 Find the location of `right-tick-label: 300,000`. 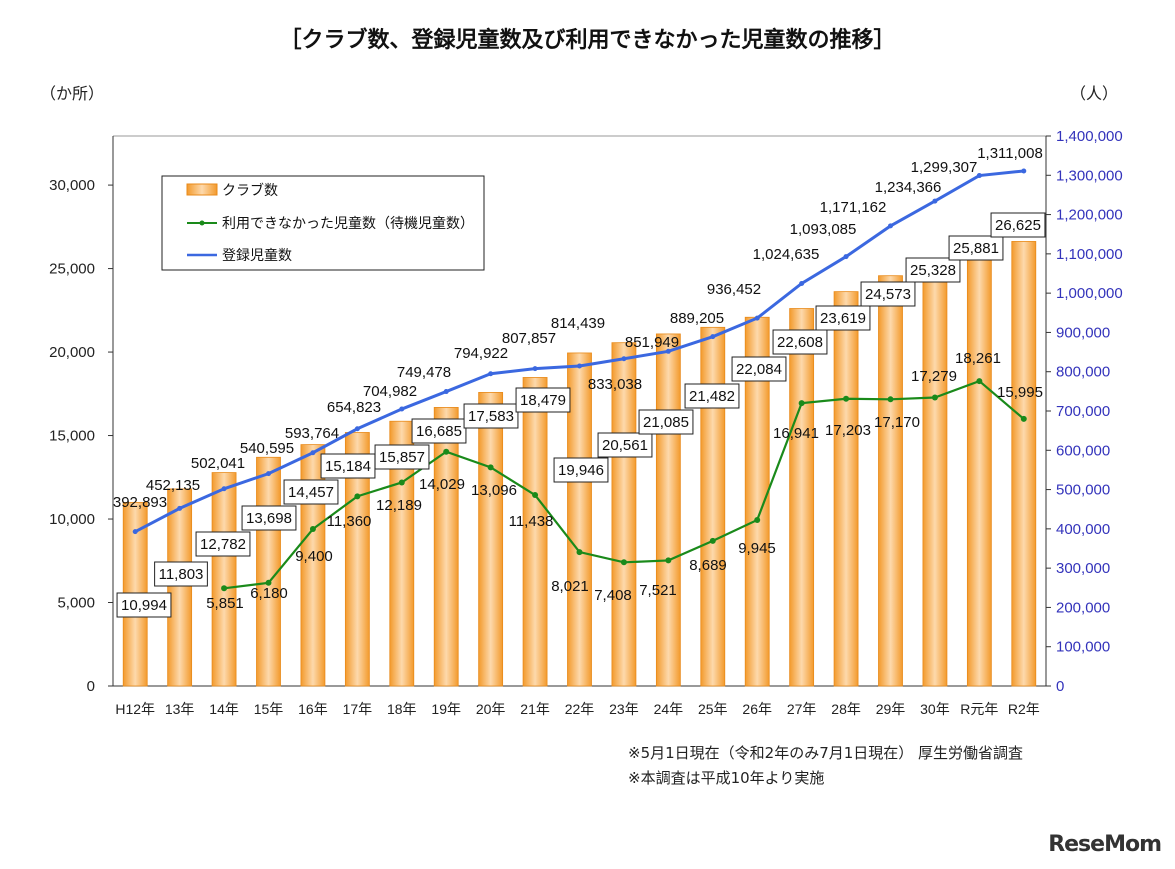

right-tick-label: 300,000 is located at coordinates (1083, 568).